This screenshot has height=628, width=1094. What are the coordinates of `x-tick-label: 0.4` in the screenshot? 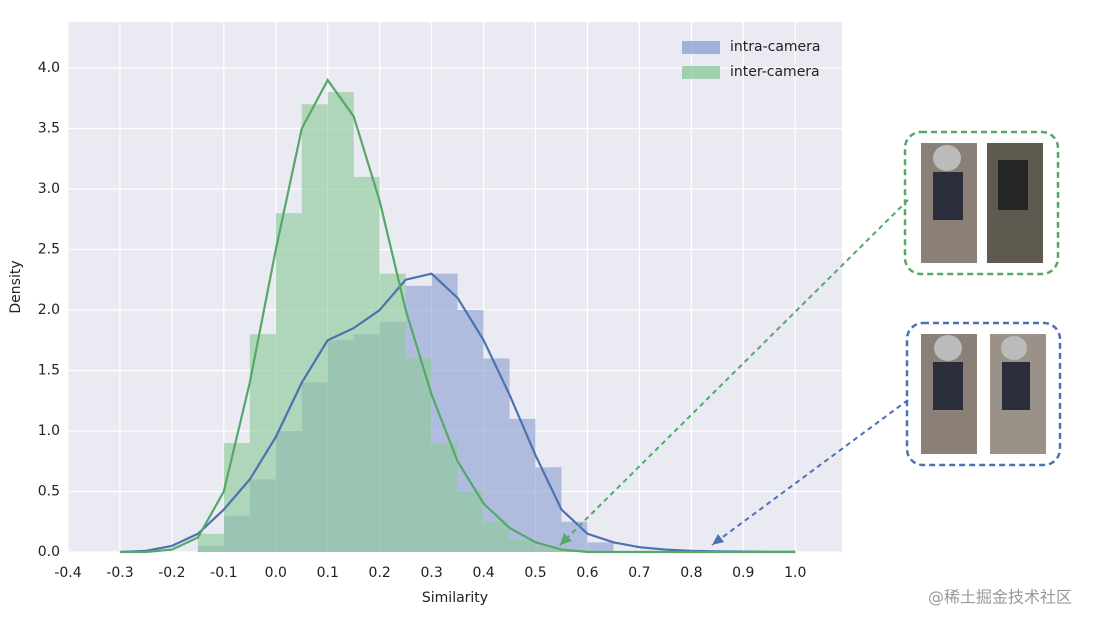 It's located at (483, 573).